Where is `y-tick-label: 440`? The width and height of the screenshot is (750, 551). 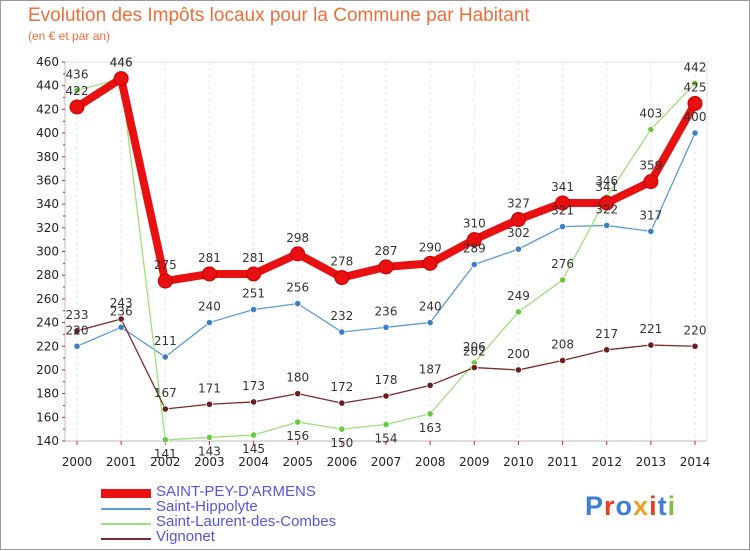 y-tick-label: 440 is located at coordinates (47, 86).